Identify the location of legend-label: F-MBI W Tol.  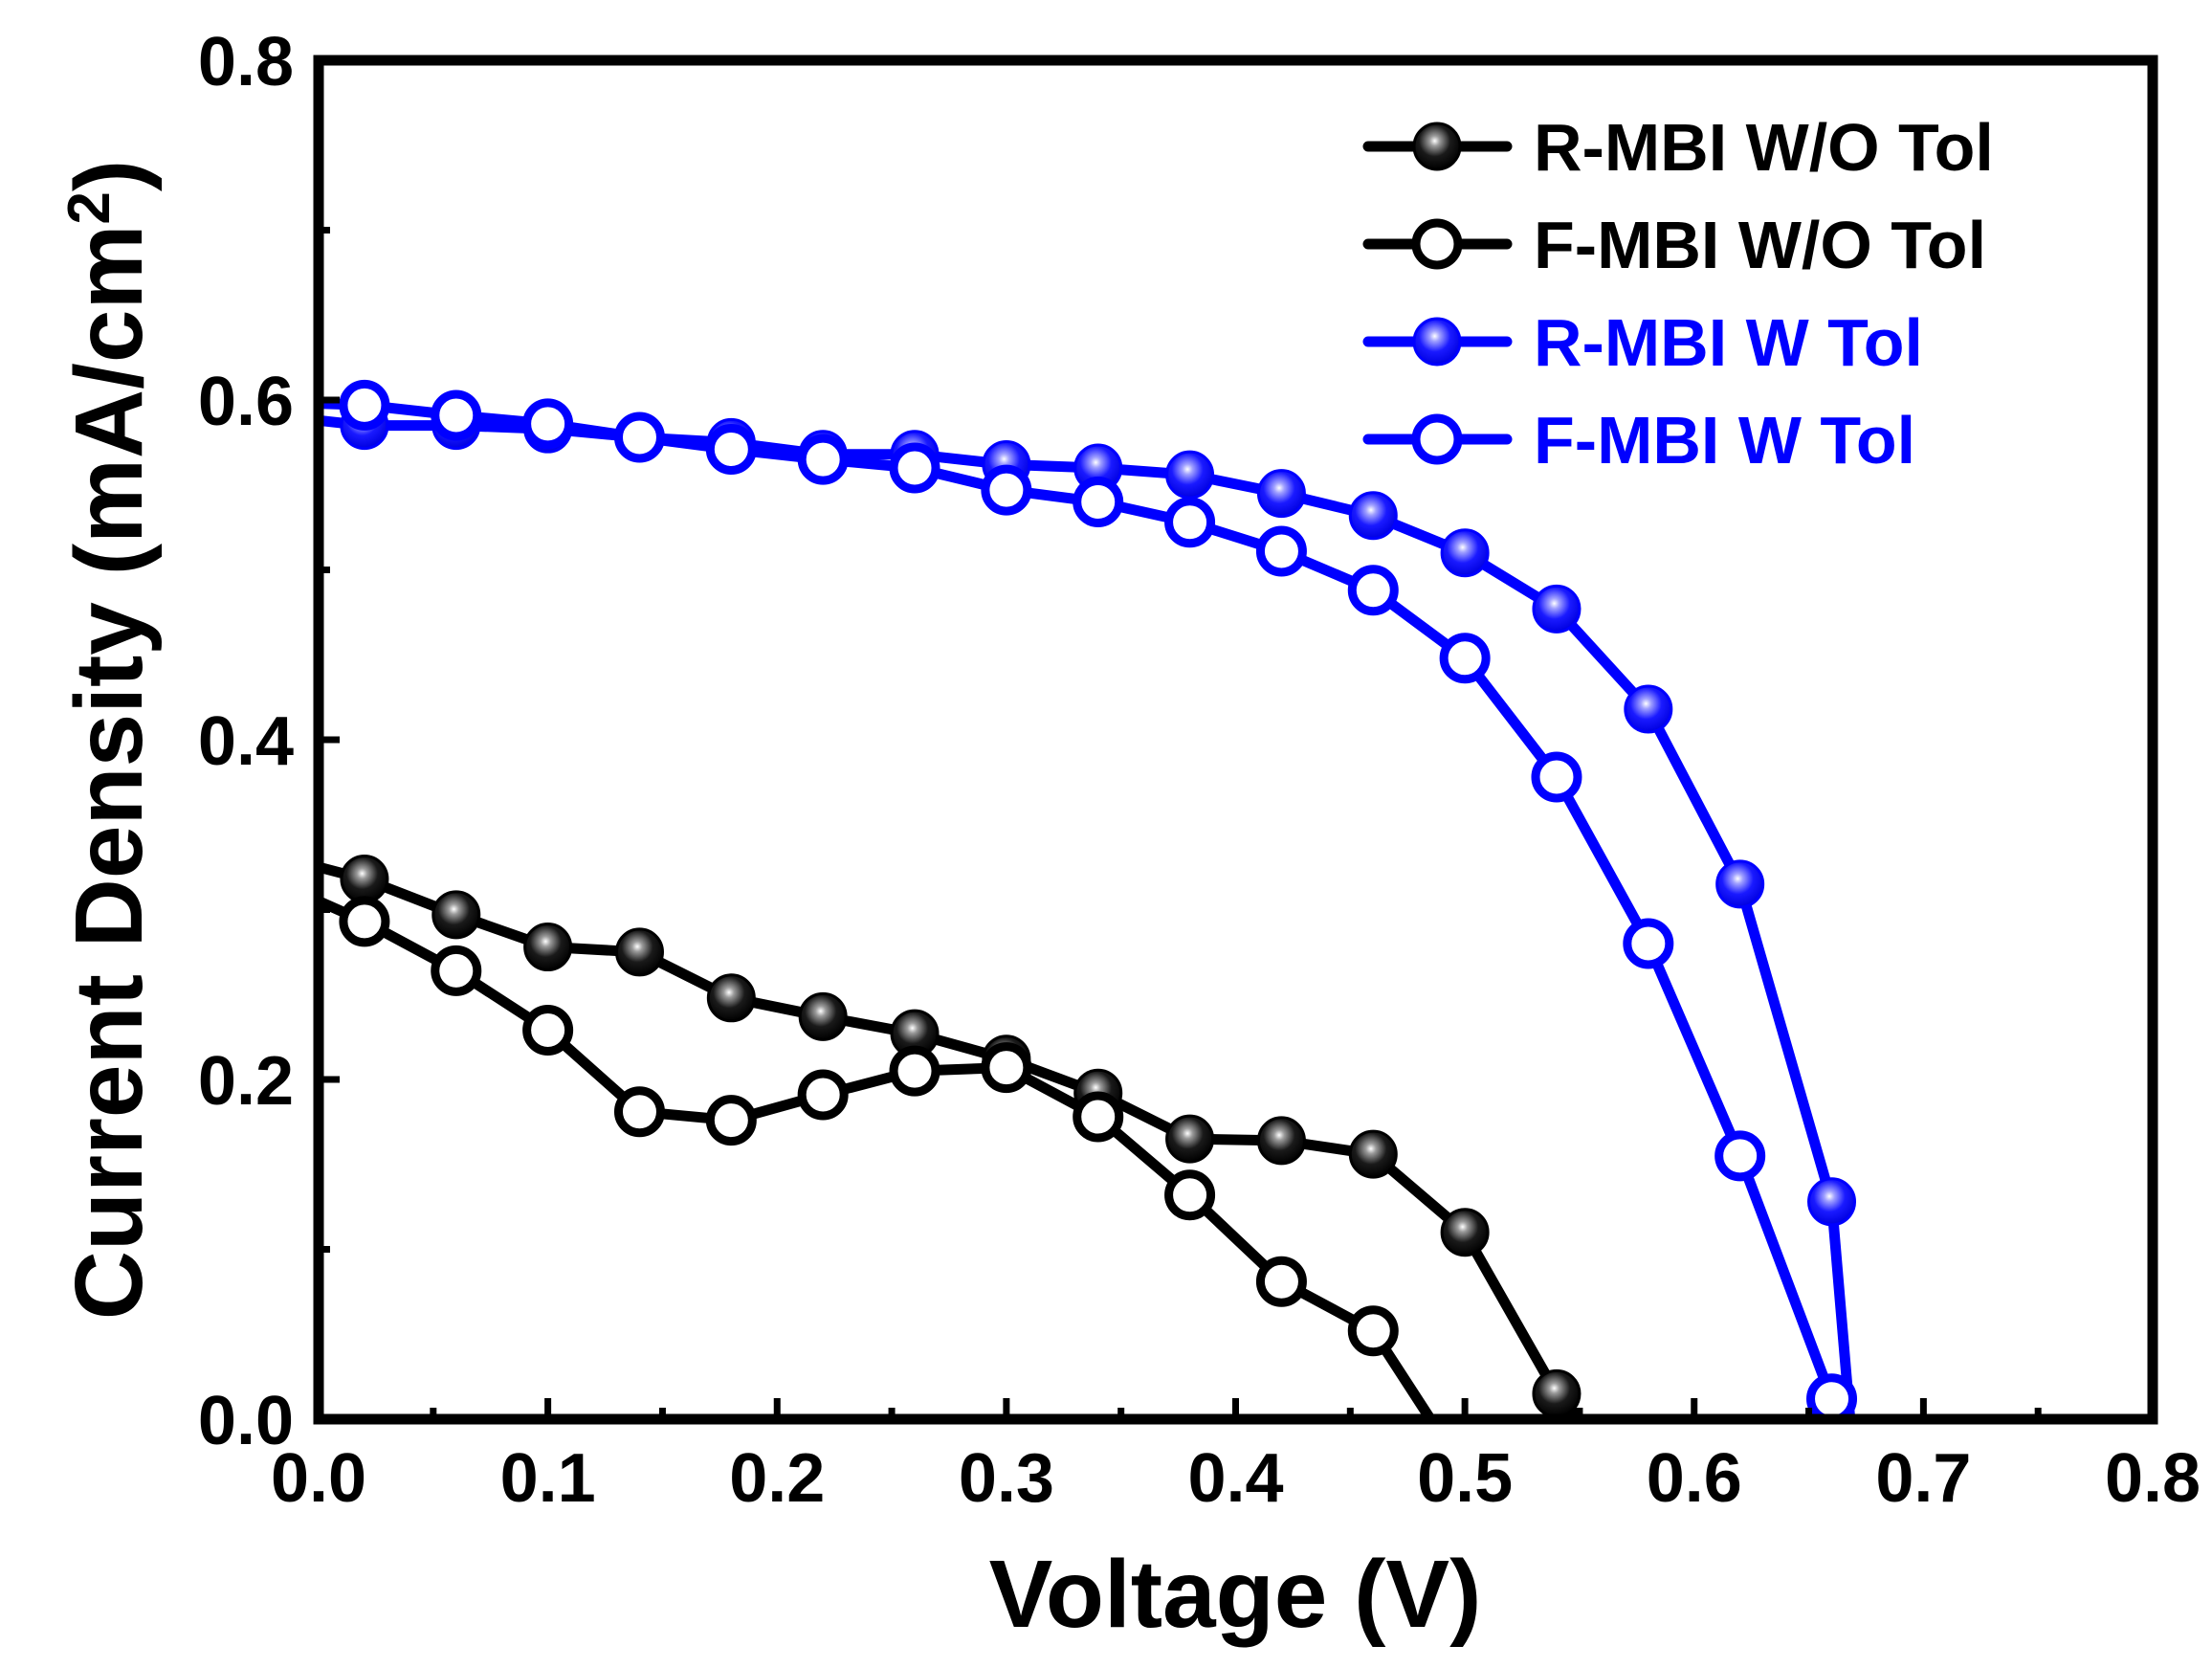
(1724, 440).